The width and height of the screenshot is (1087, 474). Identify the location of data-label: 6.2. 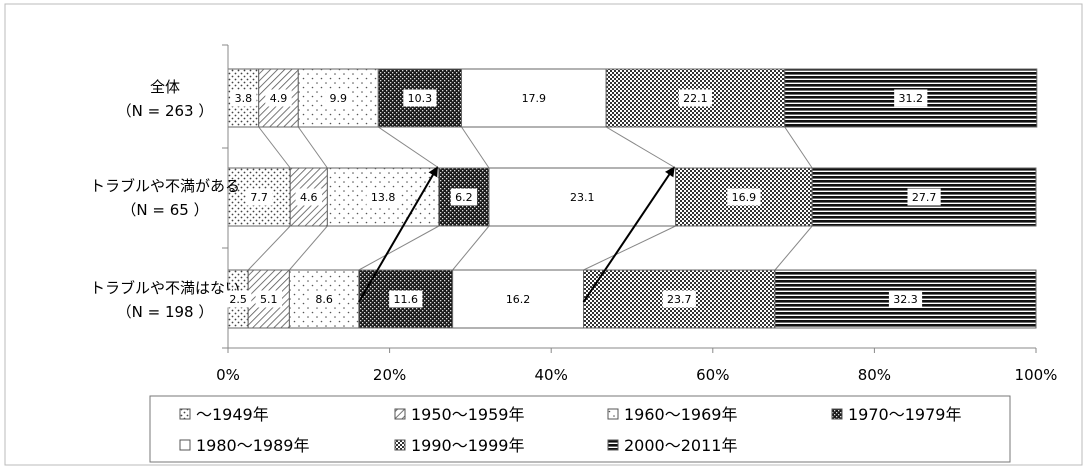
(464, 197).